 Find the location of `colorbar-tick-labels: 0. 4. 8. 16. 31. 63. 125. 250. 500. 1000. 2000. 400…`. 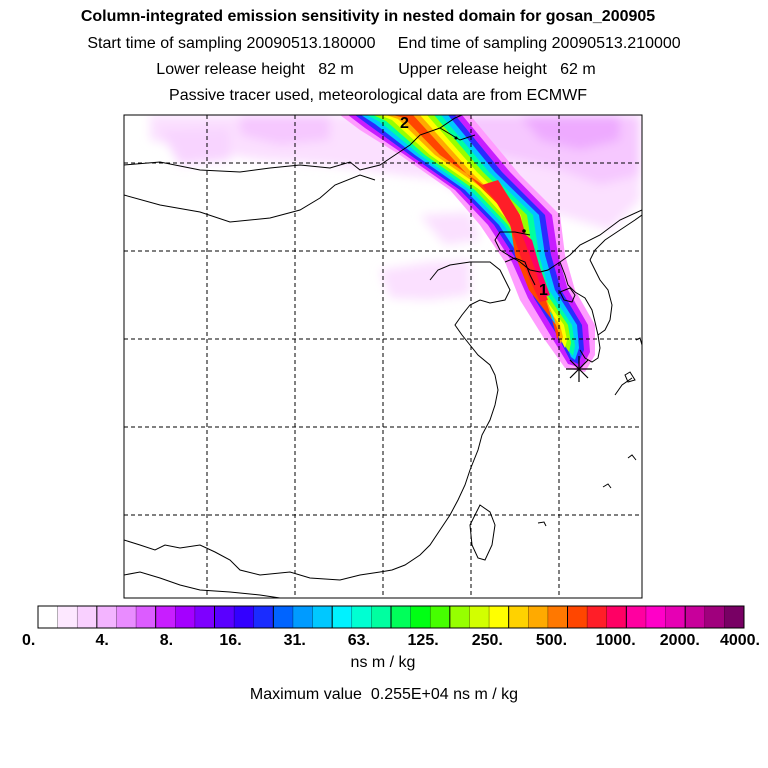

colorbar-tick-labels: 0. 4. 8. 16. 31. 63. 125. 250. 500. 1000. 2000. 400… is located at coordinates (391, 640).